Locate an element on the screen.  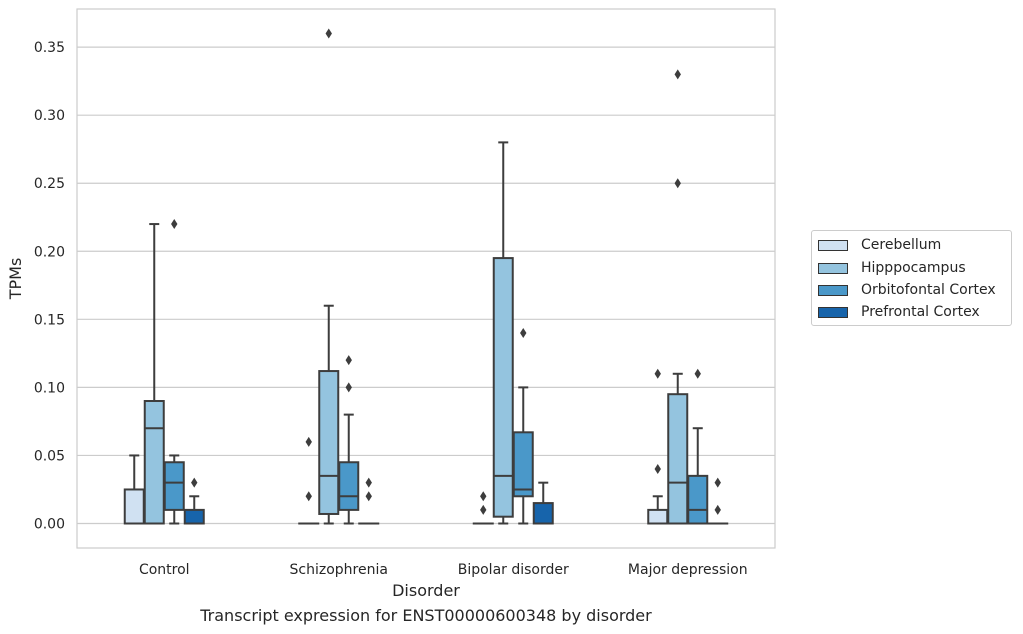
y-axis-ticks: 0.00 0.05 0.10 0.15 0.20 0.25 0.30 0.35 is located at coordinates (49, 286).